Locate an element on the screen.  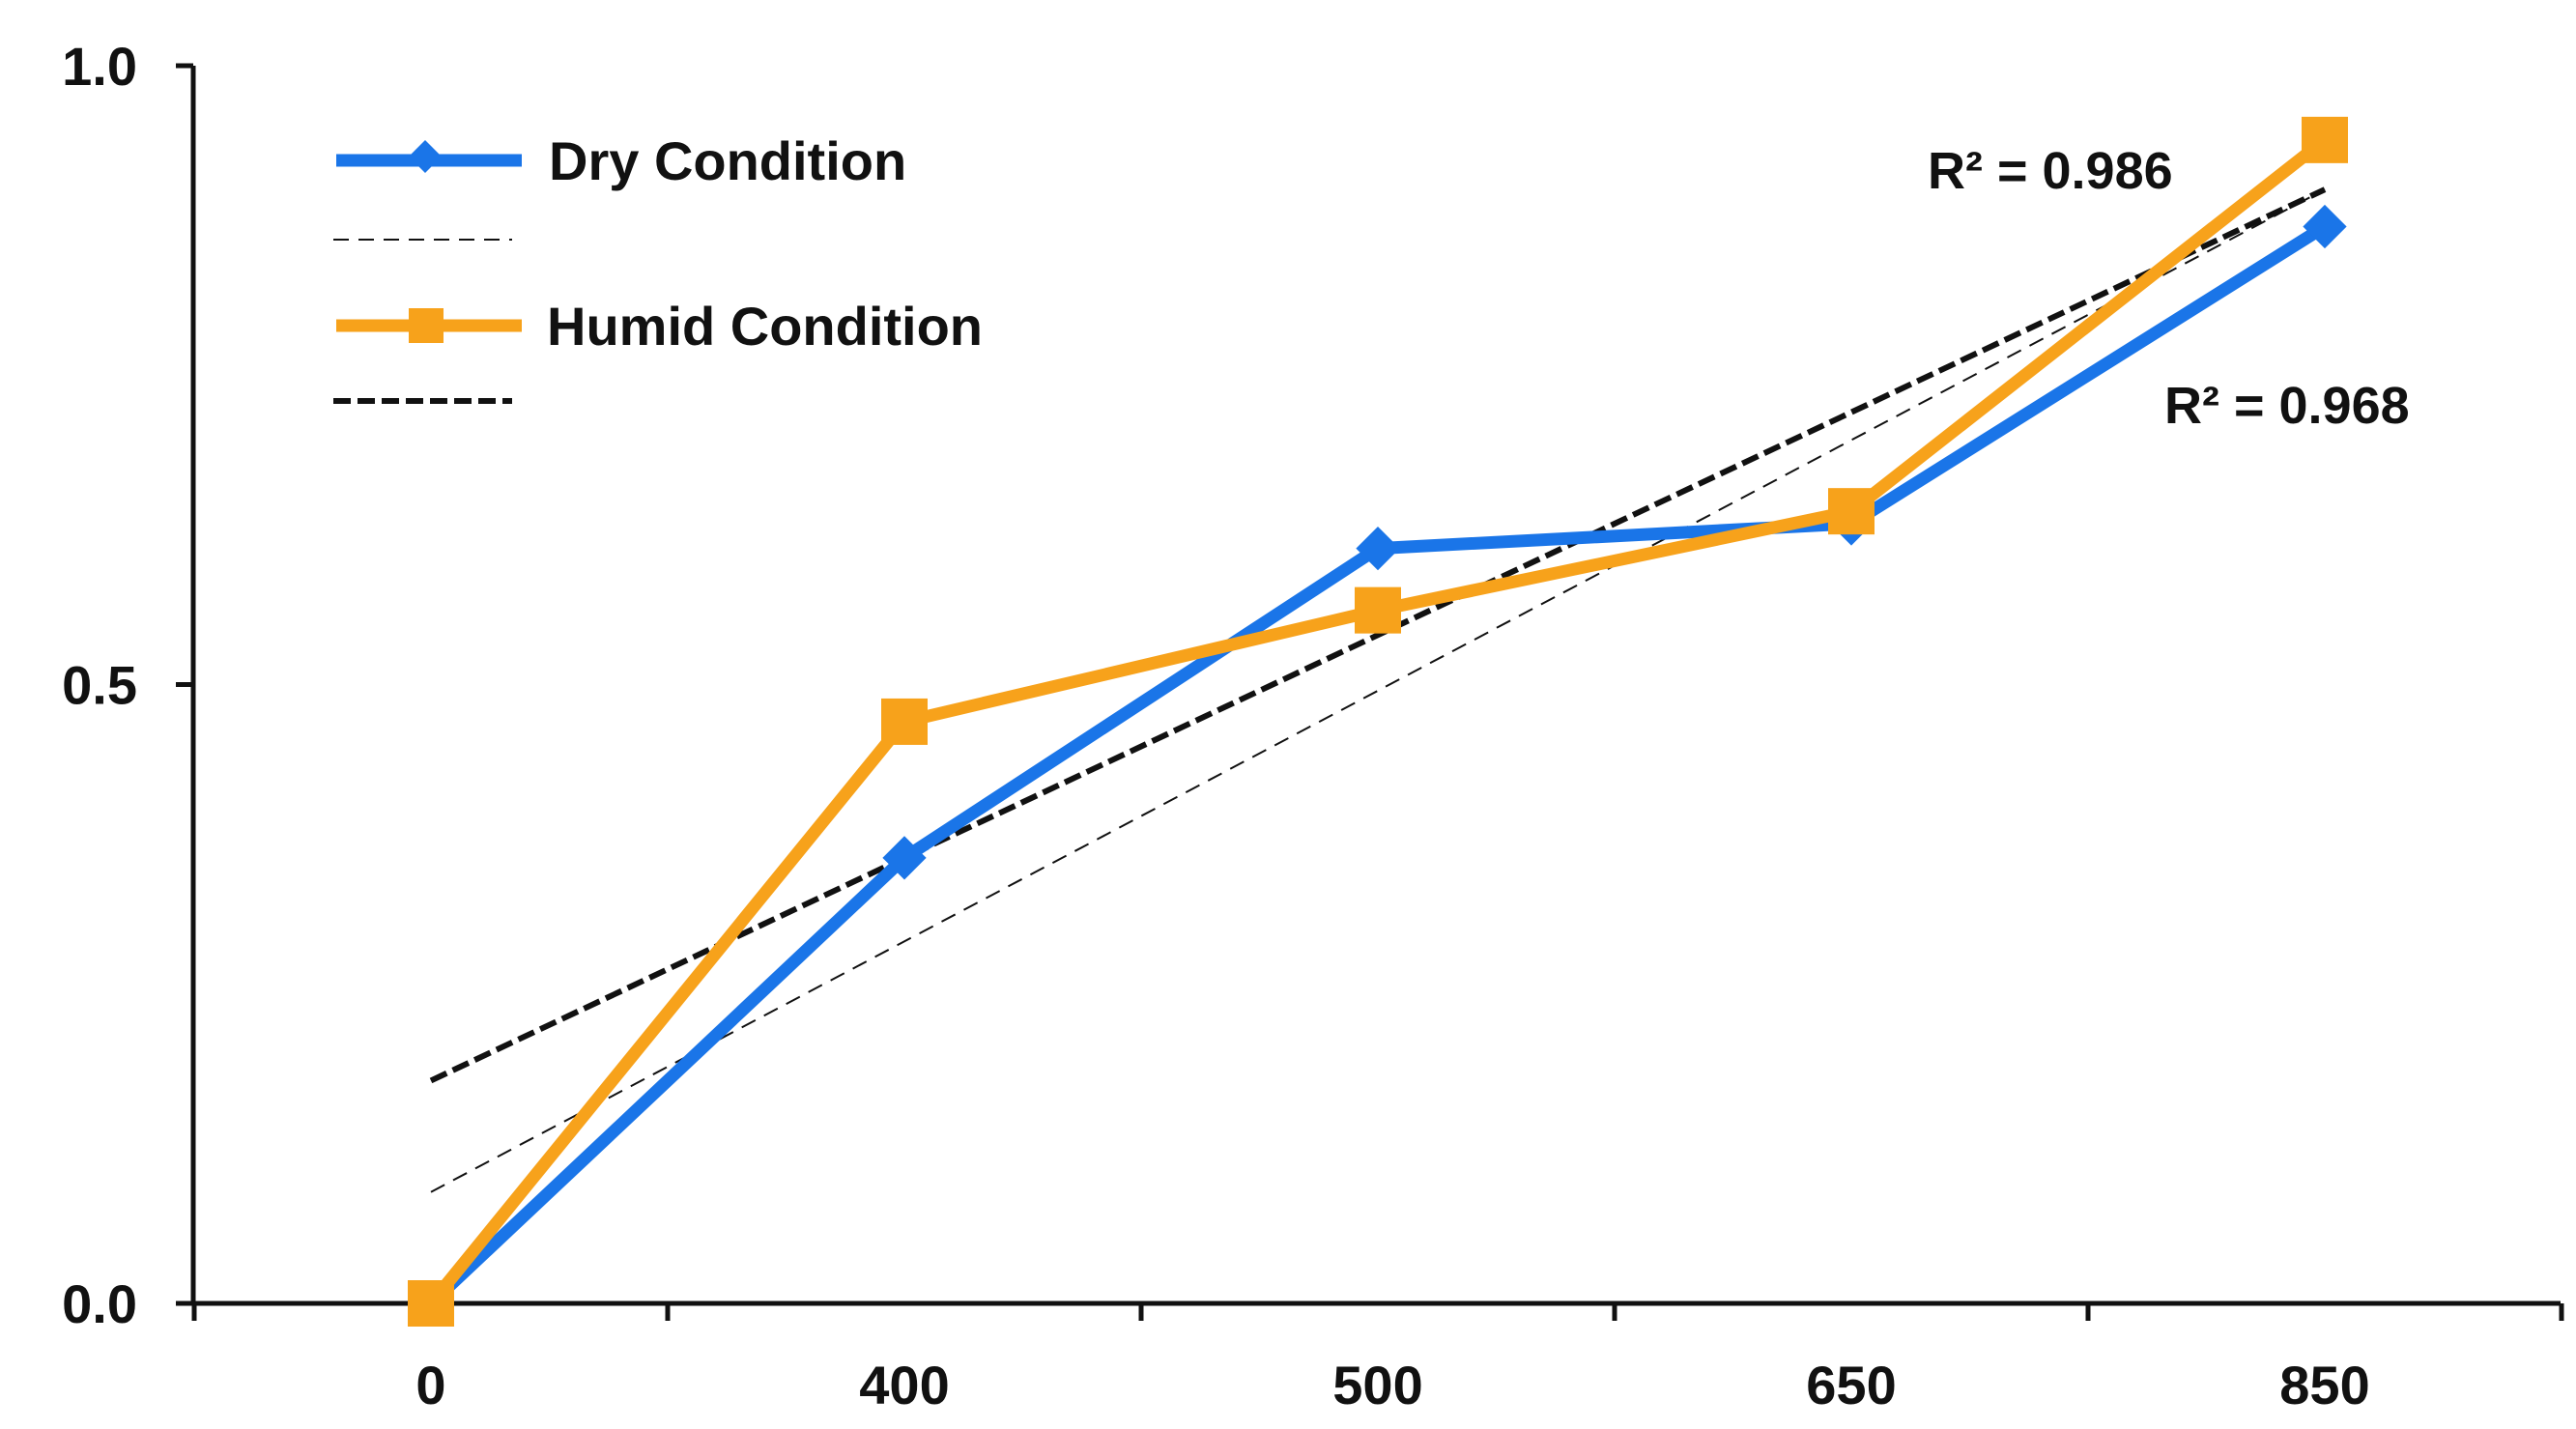
x-tick-label-0: 0 is located at coordinates (430, 1385).